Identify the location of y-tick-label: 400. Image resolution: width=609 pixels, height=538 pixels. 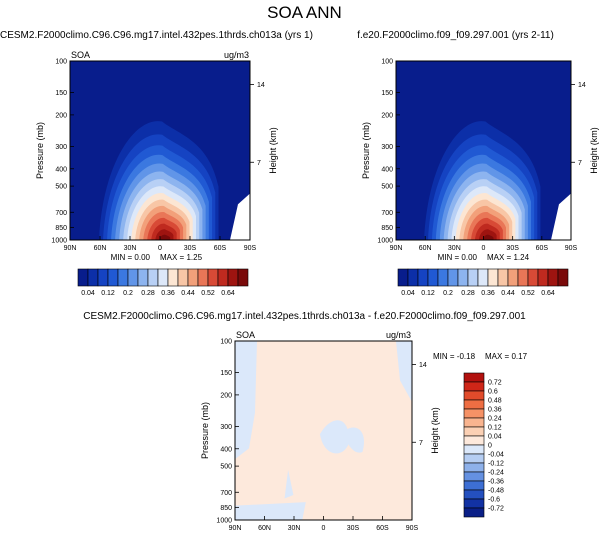
(61, 169).